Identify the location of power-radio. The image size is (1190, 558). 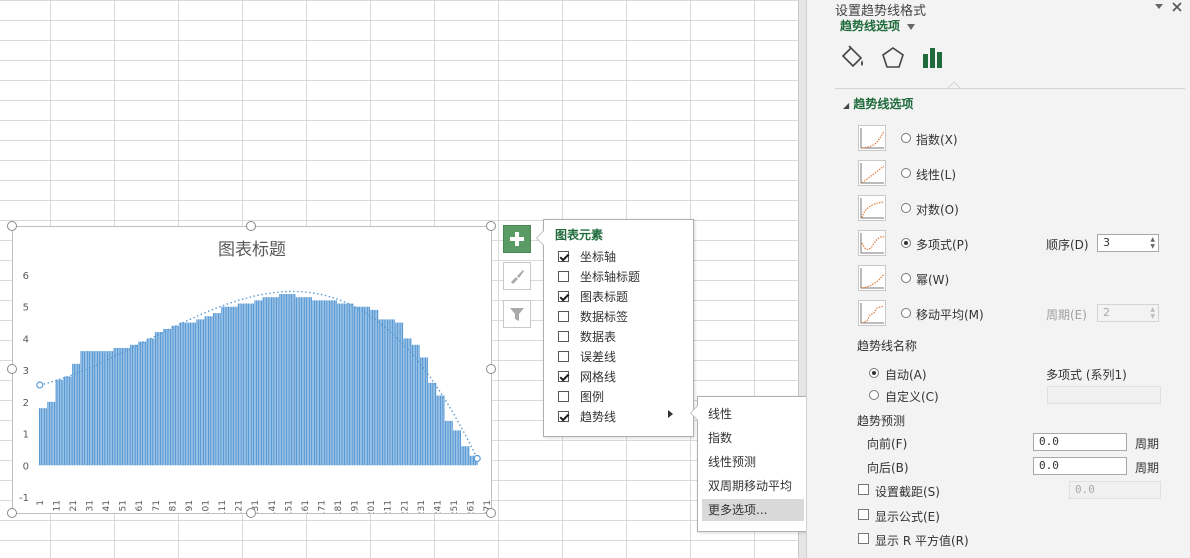
(906, 278).